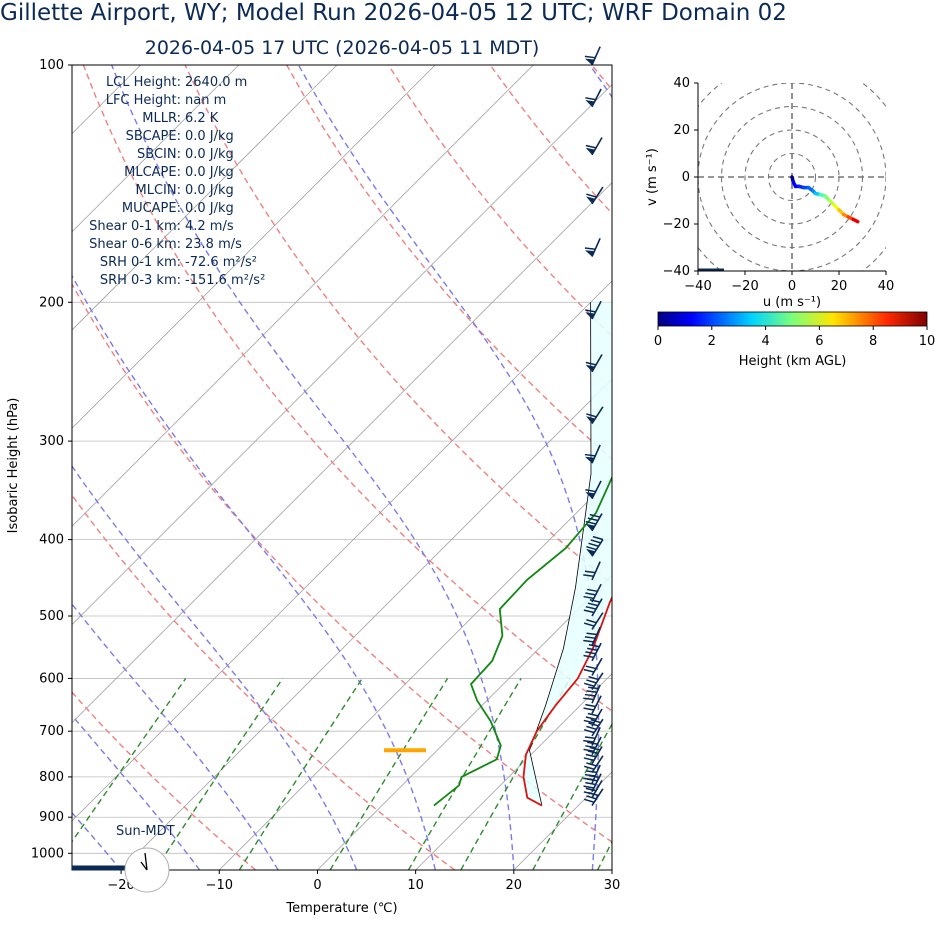  Describe the element at coordinates (567, 554) in the screenshot. I see `cin-shading` at that location.